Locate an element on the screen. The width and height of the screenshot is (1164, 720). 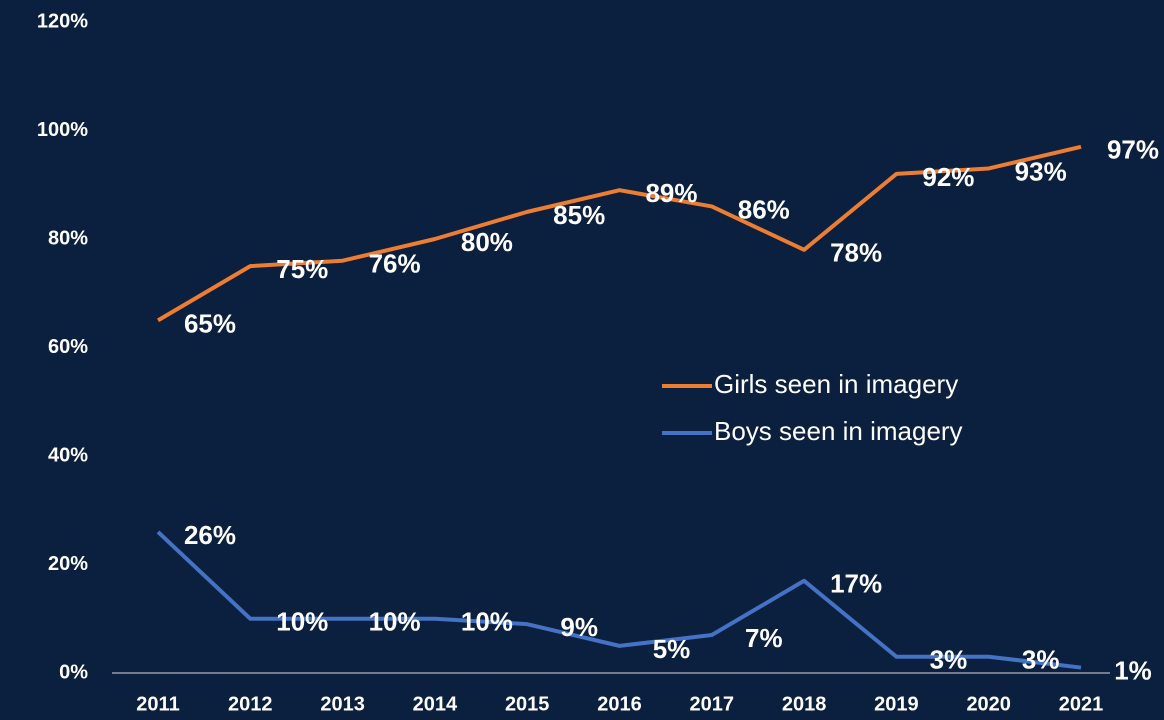
y-tick-label: 120% is located at coordinates (62, 21).